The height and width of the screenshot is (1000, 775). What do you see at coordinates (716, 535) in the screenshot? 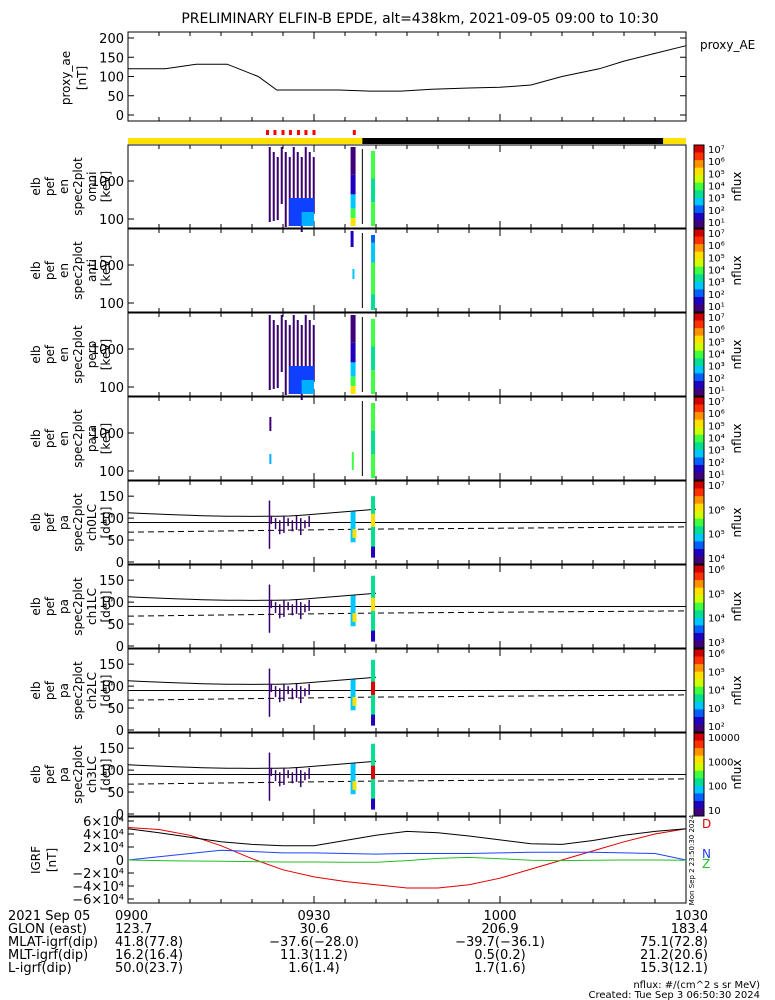
I see `ch0lc-panel-colorbar-tick: 10⁵` at bounding box center [716, 535].